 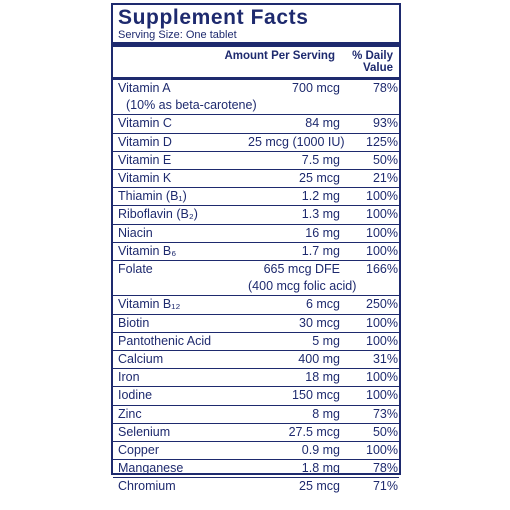 What do you see at coordinates (158, 214) in the screenshot?
I see `nutrient-name: Riboflavin (B₂)` at bounding box center [158, 214].